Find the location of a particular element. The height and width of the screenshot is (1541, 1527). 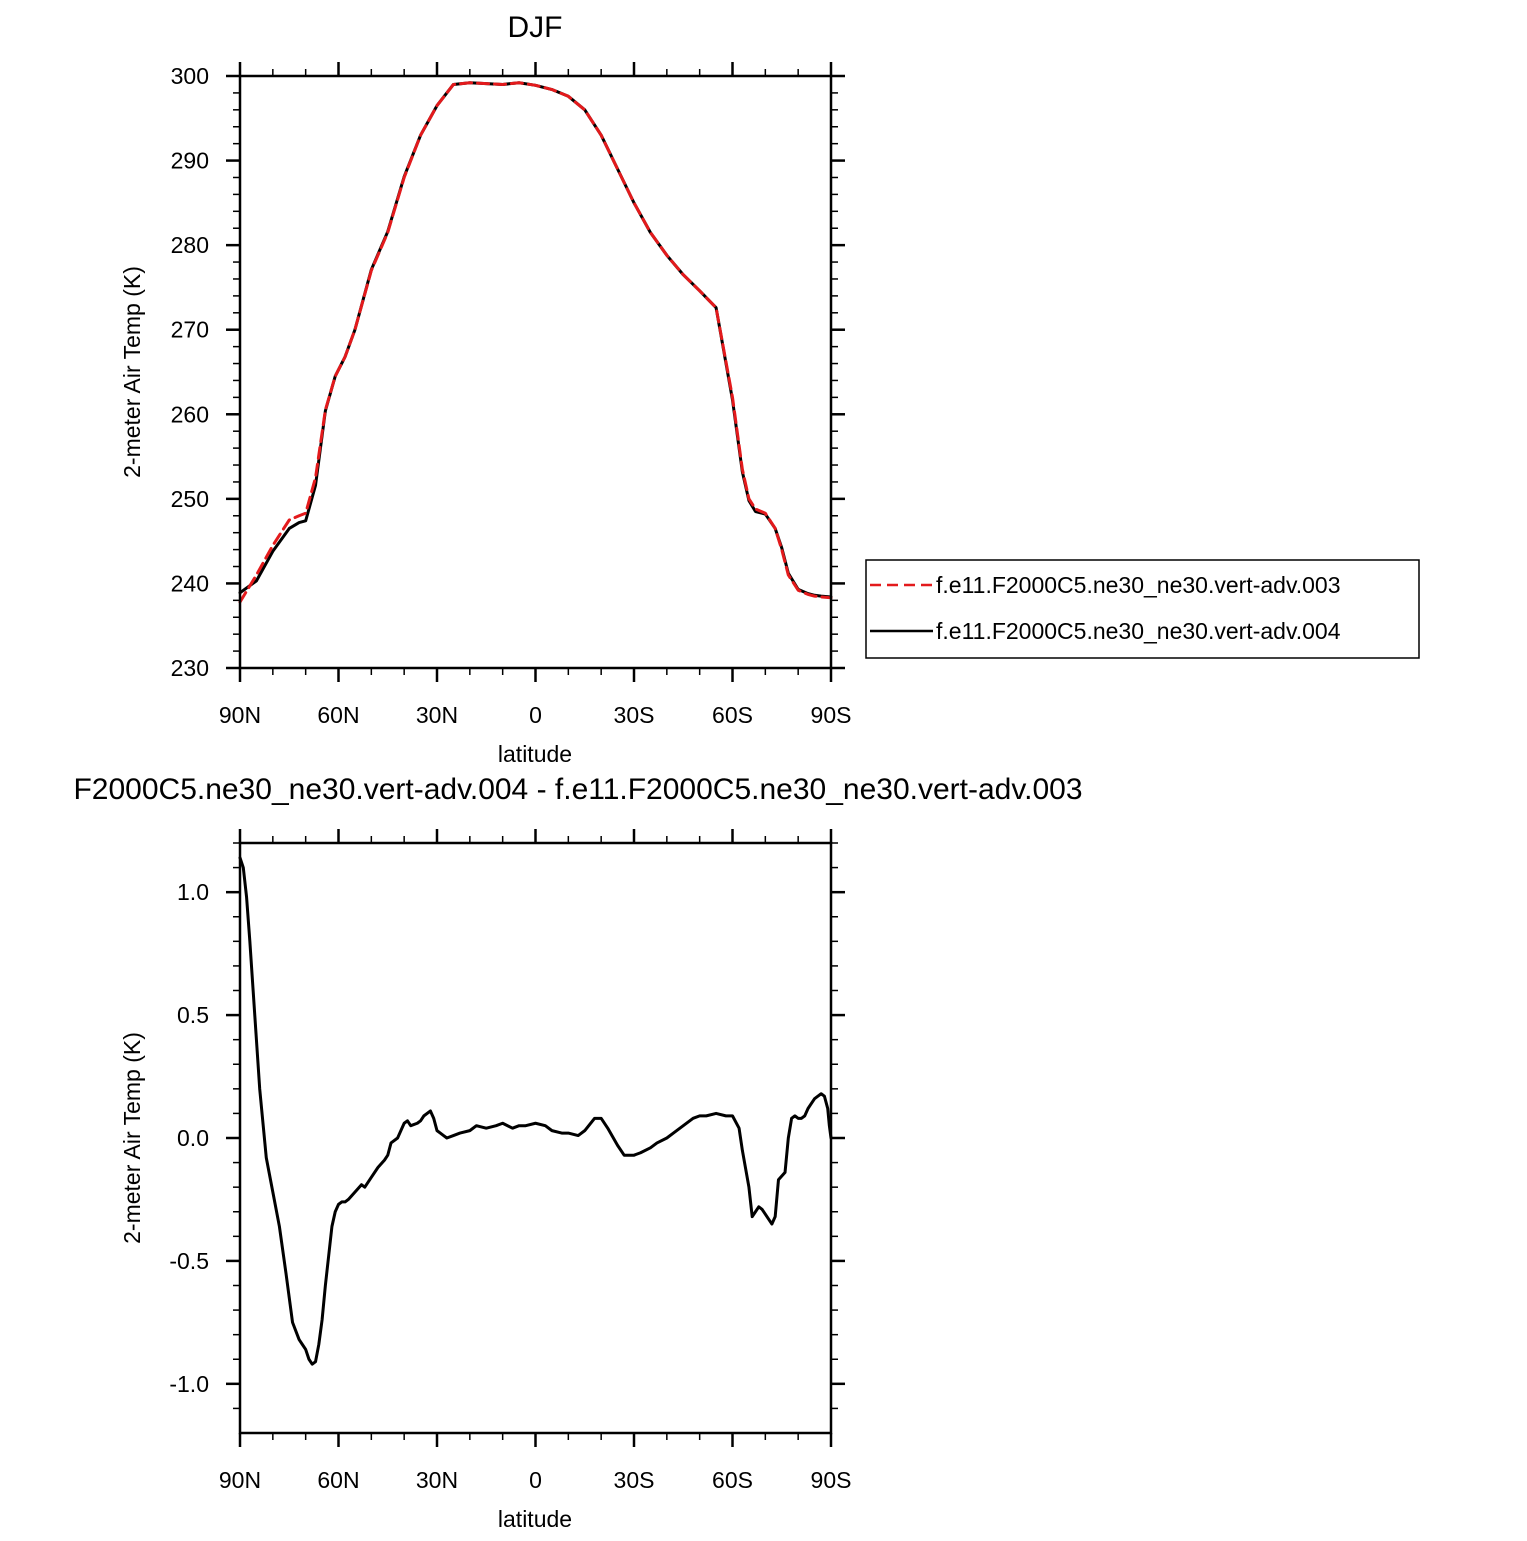

y-tick-label: 1.0 is located at coordinates (193, 892).